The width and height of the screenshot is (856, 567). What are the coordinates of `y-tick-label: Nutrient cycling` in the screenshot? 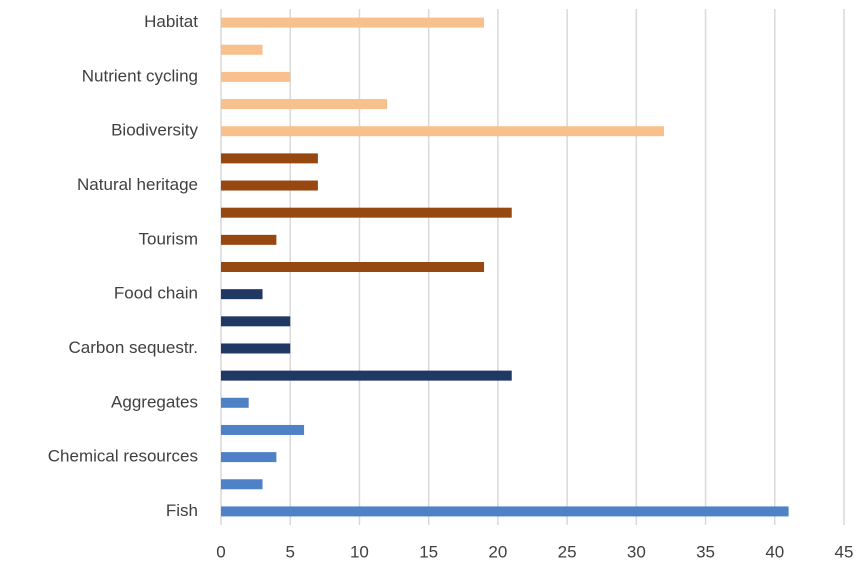 It's located at (140, 75).